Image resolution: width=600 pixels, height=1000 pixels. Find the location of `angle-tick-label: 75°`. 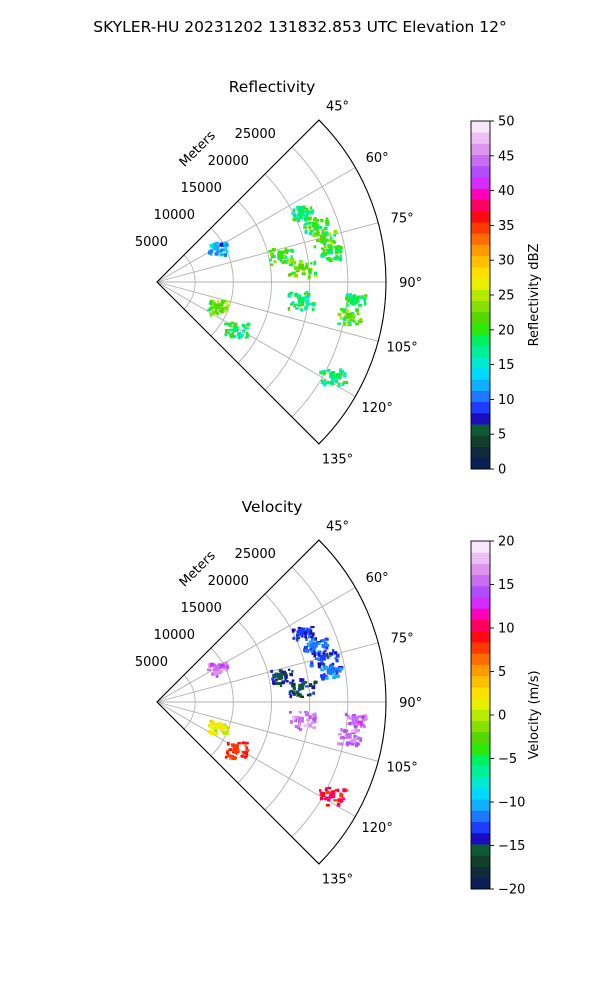

angle-tick-label: 75° is located at coordinates (402, 638).